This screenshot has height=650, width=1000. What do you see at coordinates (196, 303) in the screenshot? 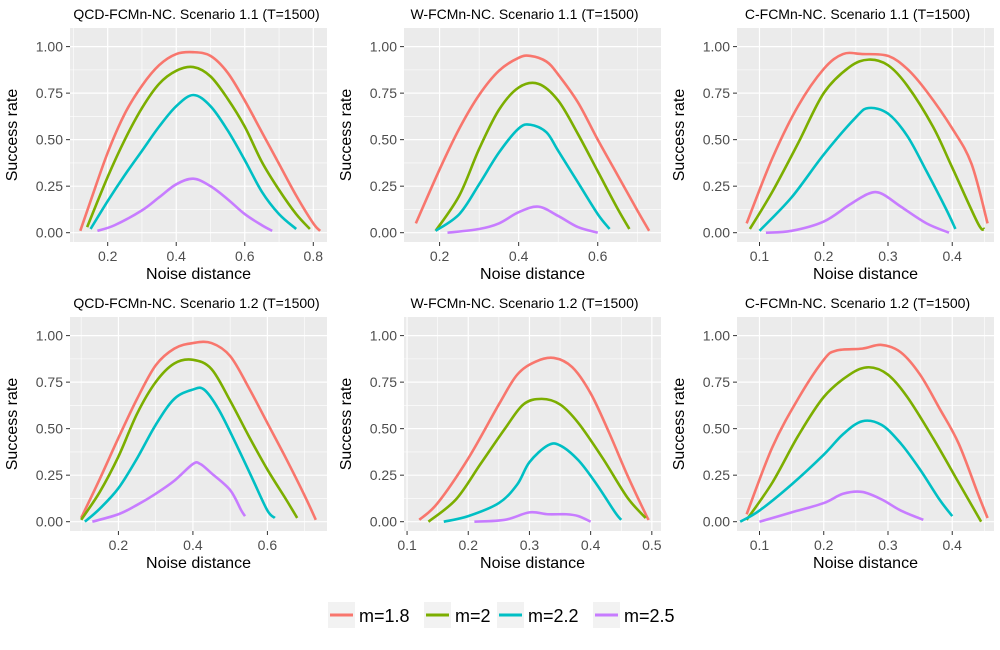
I see `panel-title: QCD-FCMn-NC. Scenario 1.2 (T=1500)` at bounding box center [196, 303].